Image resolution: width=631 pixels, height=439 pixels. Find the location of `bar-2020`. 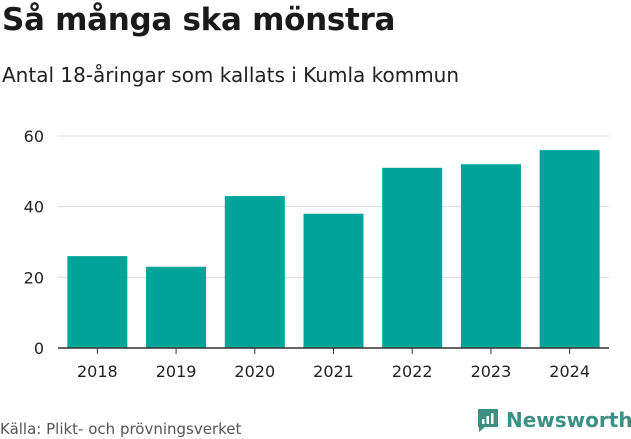

bar-2020 is located at coordinates (254, 272).